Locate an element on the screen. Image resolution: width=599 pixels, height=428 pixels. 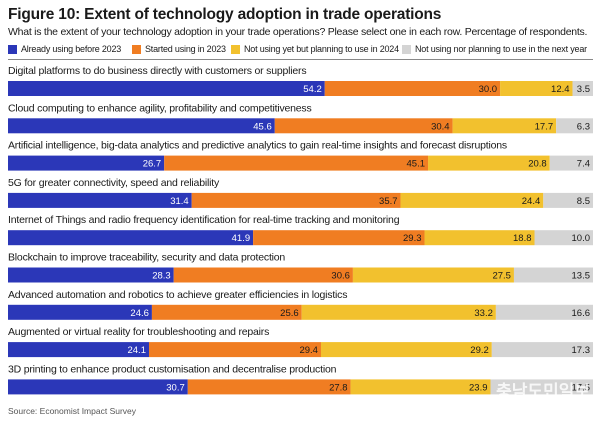
data-label-planning-2024-9: 23.9 is located at coordinates (478, 387).